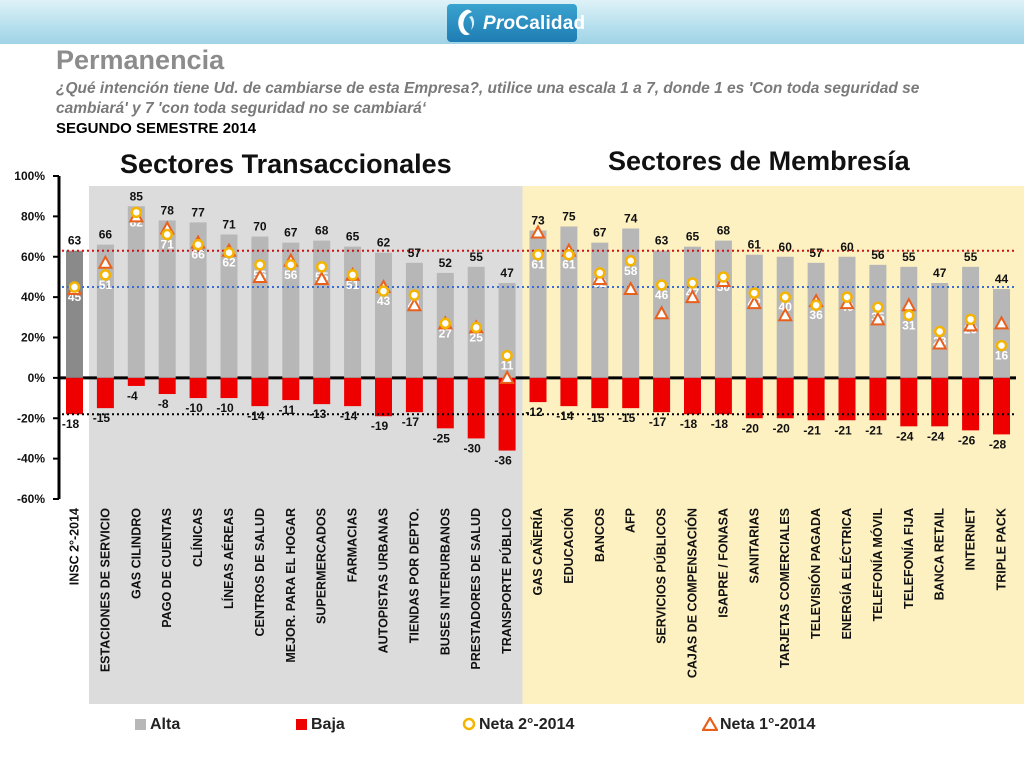  I want to click on baja-value-label: -20, so click(751, 428).